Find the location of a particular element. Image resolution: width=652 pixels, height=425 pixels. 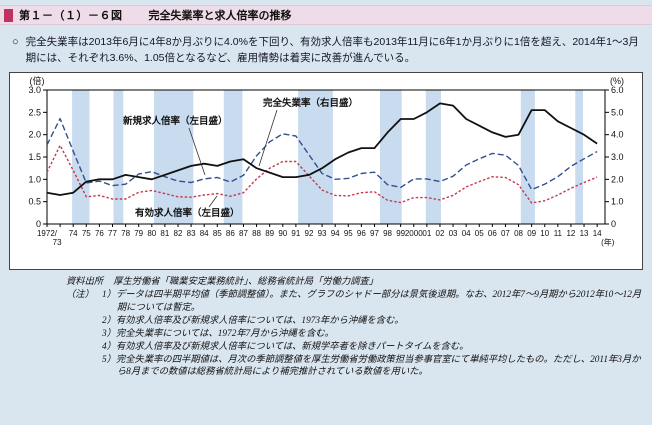

x-axis-tick-label: 77 is located at coordinates (112, 233).